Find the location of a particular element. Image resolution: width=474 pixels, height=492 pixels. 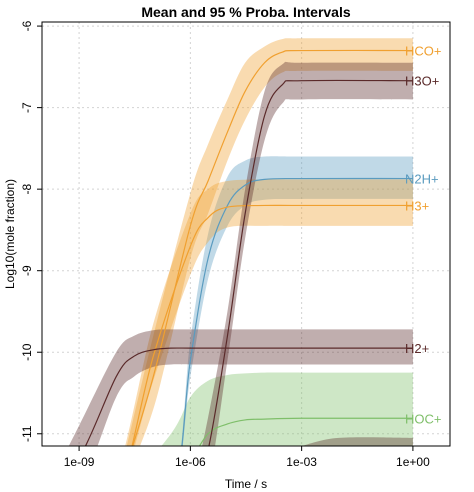

series-label-h2: H2+ is located at coordinates (417, 348).